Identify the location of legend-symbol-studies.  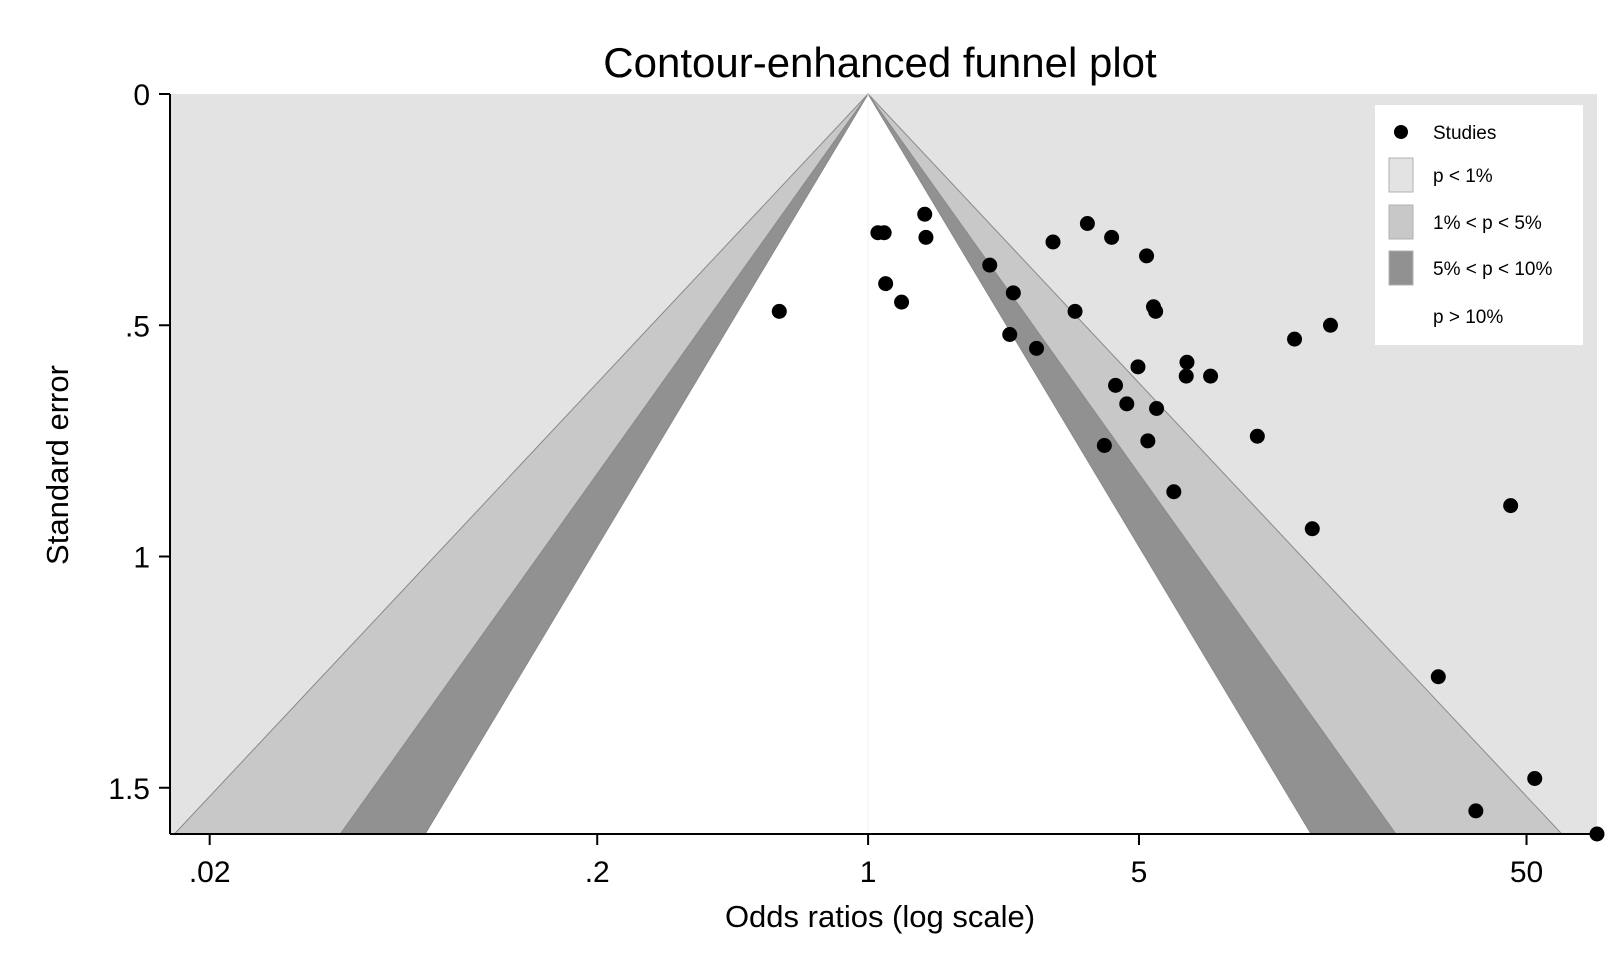
(1401, 132).